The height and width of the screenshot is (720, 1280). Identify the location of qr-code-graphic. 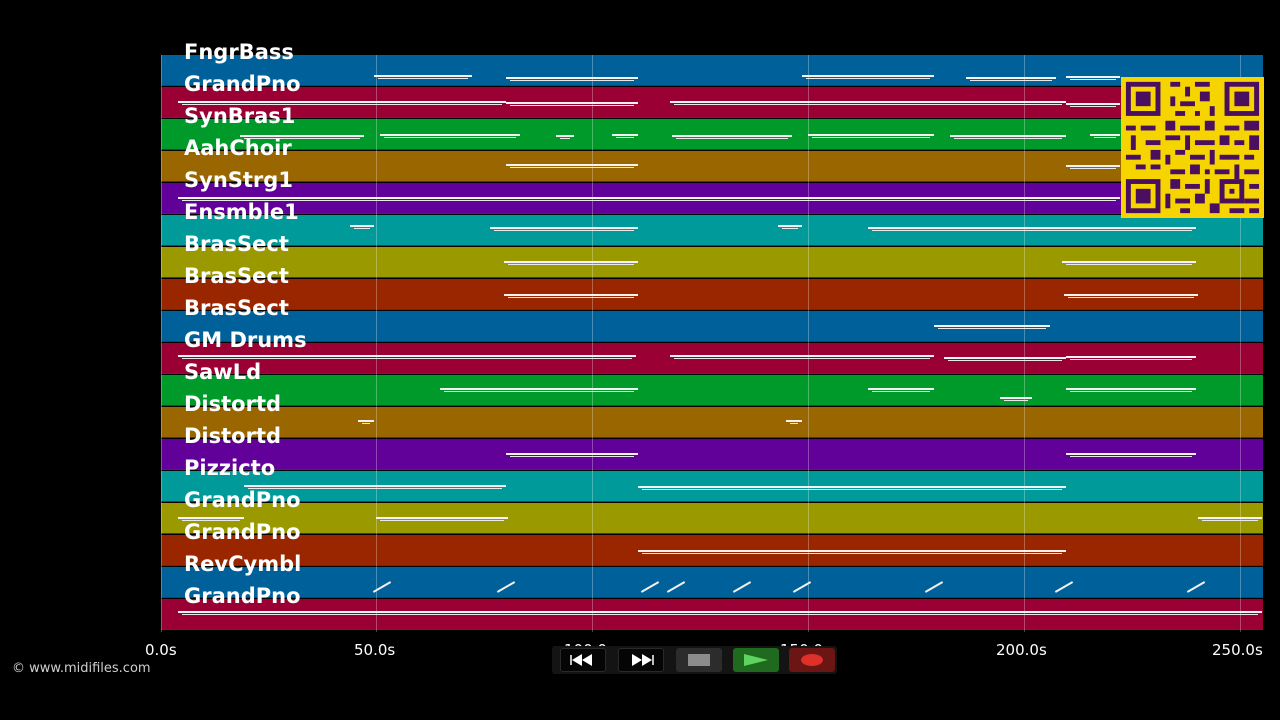
(1192, 147).